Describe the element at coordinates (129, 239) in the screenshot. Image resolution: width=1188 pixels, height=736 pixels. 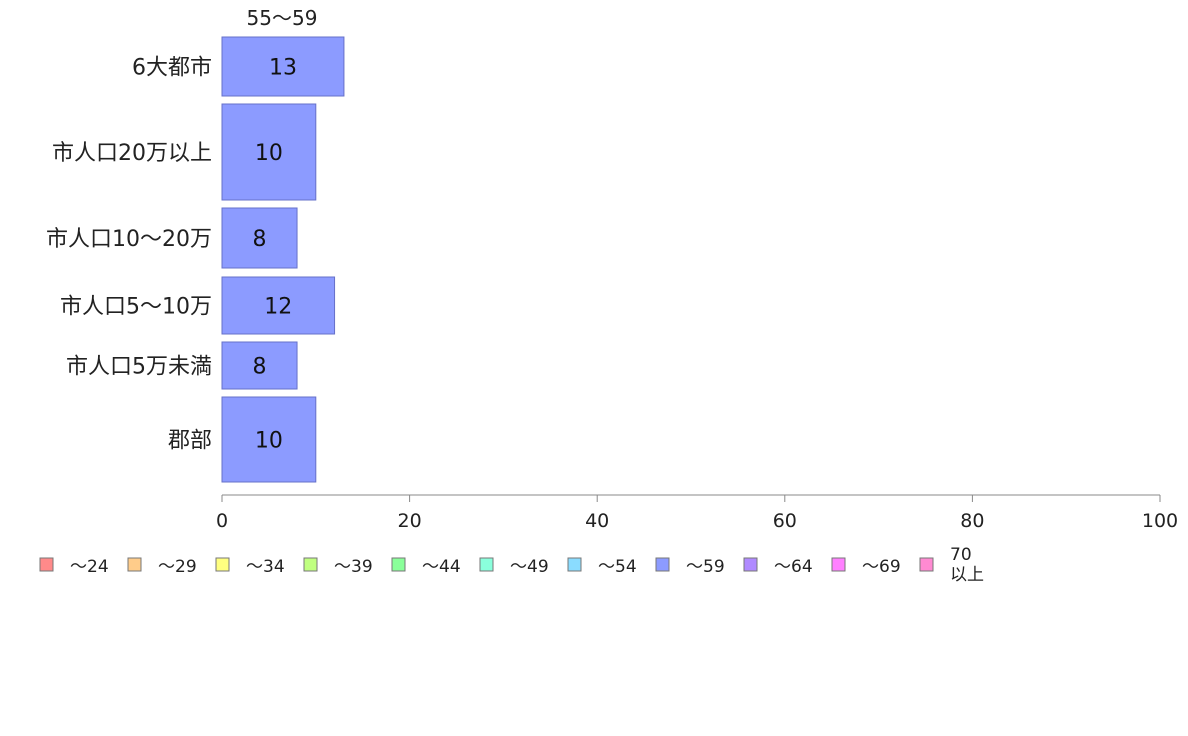
I see `category-label: 市人口10〜20万` at that location.